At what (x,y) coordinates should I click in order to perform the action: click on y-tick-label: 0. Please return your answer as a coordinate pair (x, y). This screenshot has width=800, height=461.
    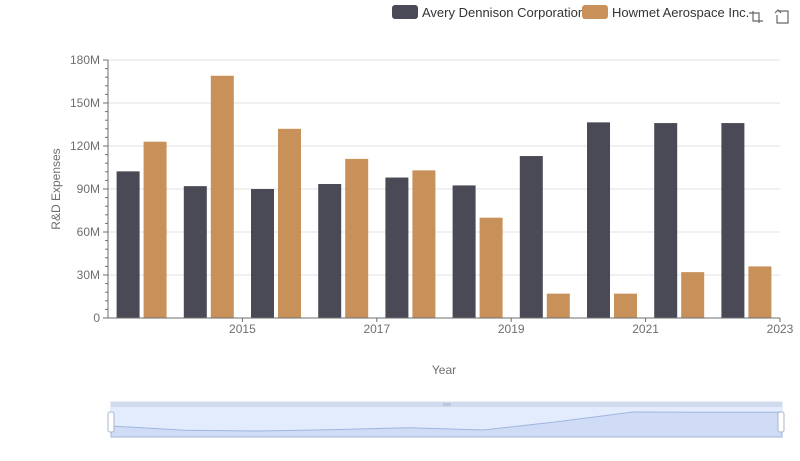
    Looking at the image, I should click on (96, 318).